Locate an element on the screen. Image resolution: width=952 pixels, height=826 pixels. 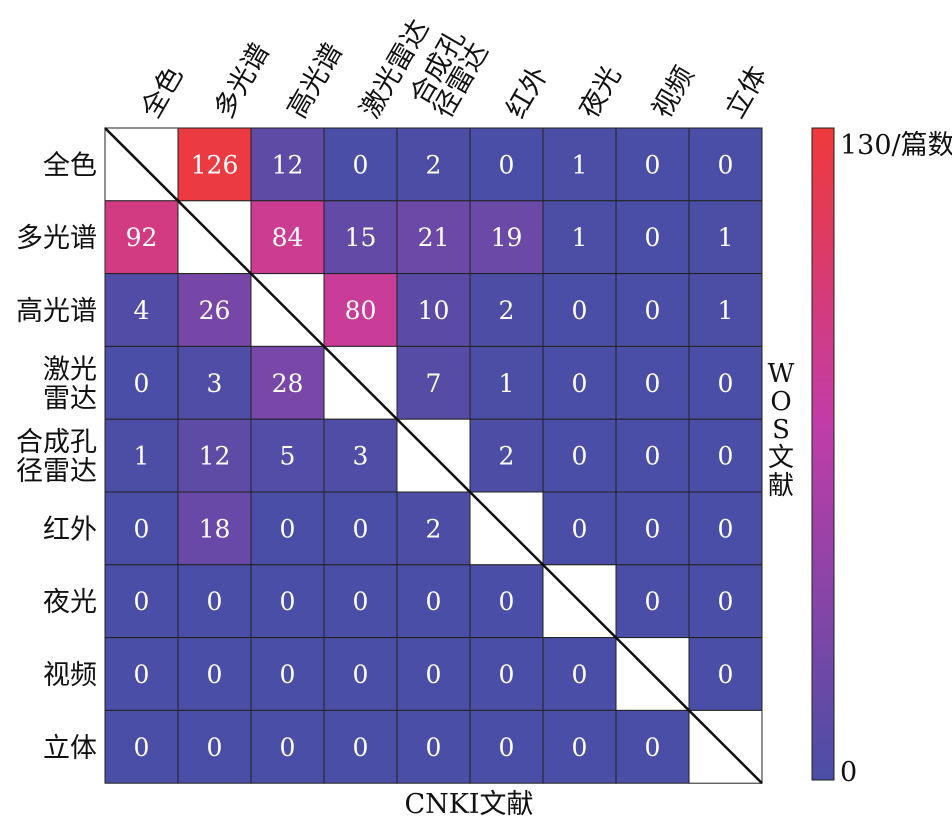
column-label: 夜光 is located at coordinates (601, 92).